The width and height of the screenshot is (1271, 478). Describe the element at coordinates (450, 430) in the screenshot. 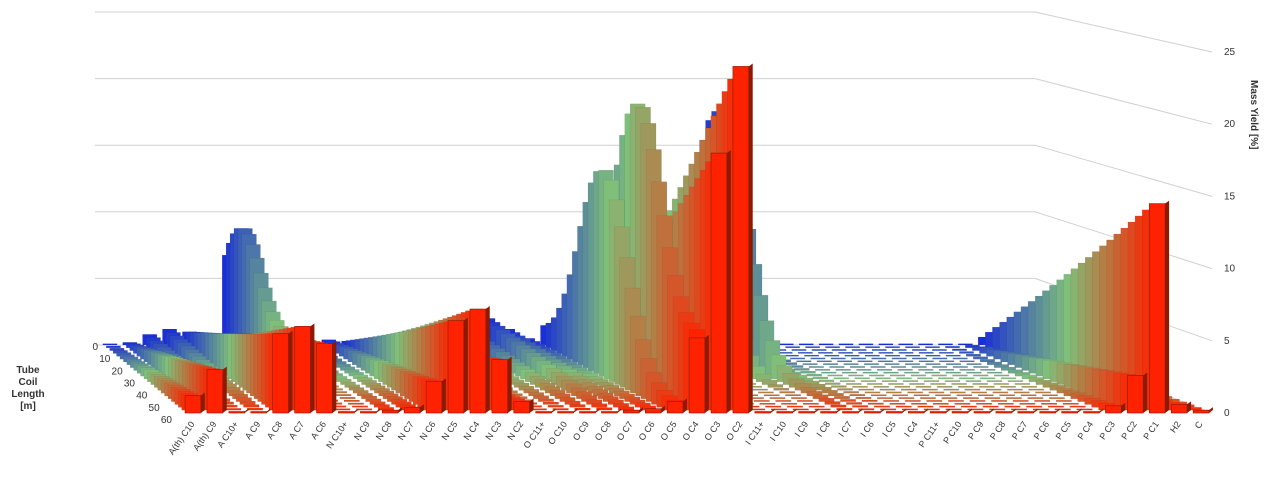

I see `category-label: N C5` at that location.